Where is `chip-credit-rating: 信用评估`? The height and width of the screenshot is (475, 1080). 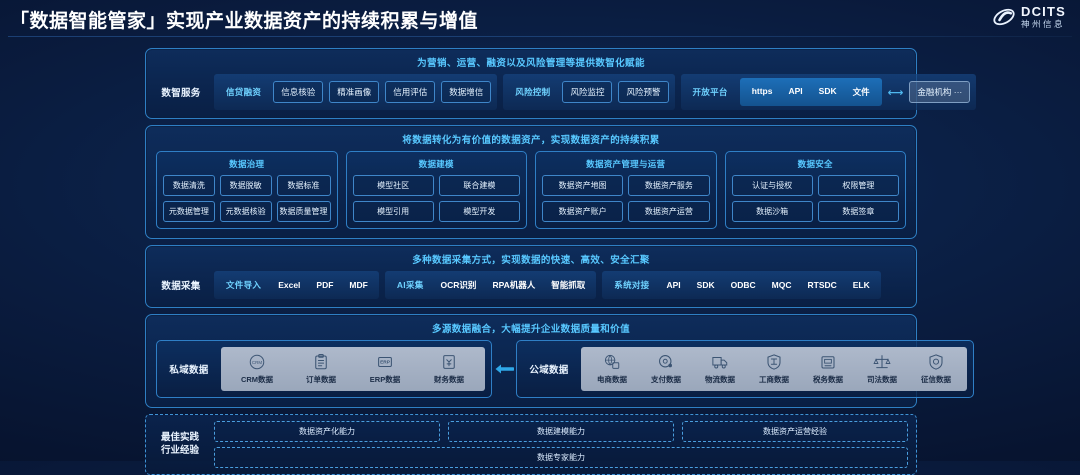
chip-credit-rating: 信用评估 is located at coordinates (410, 92).